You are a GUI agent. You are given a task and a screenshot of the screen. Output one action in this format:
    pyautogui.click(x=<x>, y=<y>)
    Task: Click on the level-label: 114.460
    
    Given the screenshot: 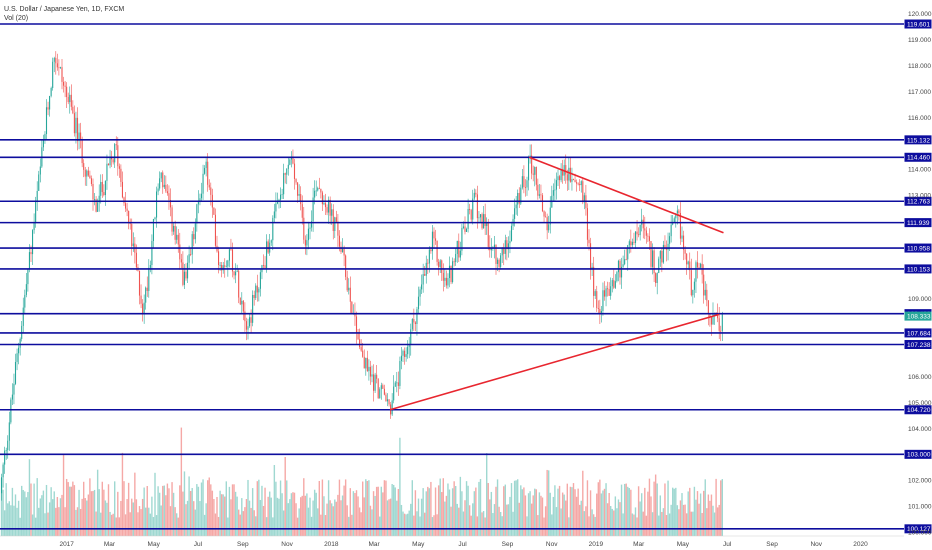 What is the action you would take?
    pyautogui.click(x=918, y=158)
    